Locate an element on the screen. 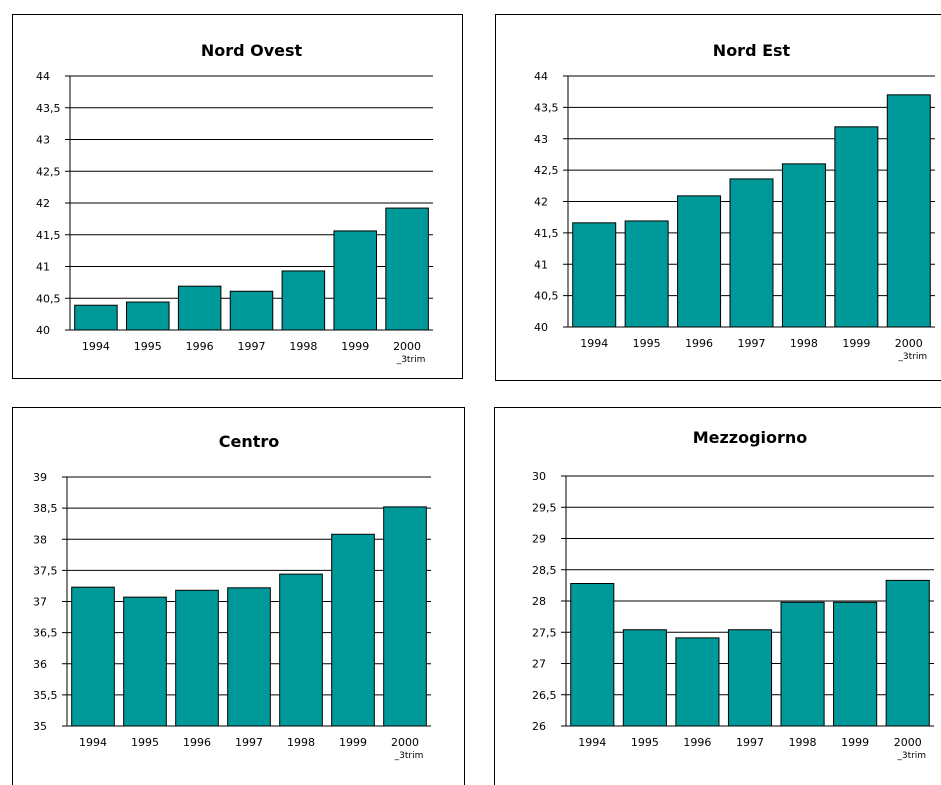  y-tick-label: 35,5 is located at coordinates (45, 695).